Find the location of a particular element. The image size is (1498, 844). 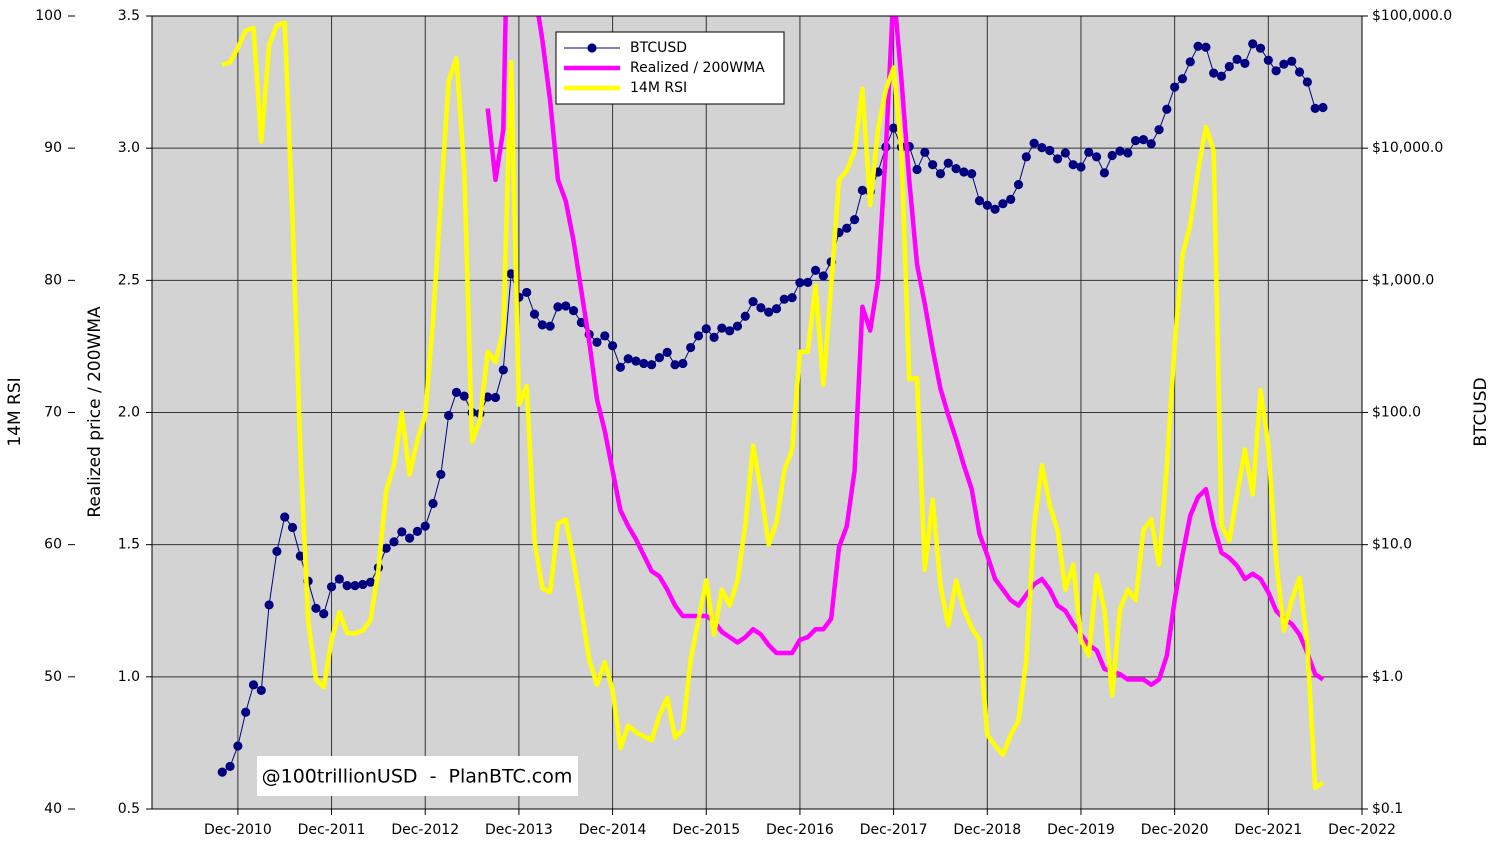

x-tick-label: Dec-2021 is located at coordinates (1268, 830).